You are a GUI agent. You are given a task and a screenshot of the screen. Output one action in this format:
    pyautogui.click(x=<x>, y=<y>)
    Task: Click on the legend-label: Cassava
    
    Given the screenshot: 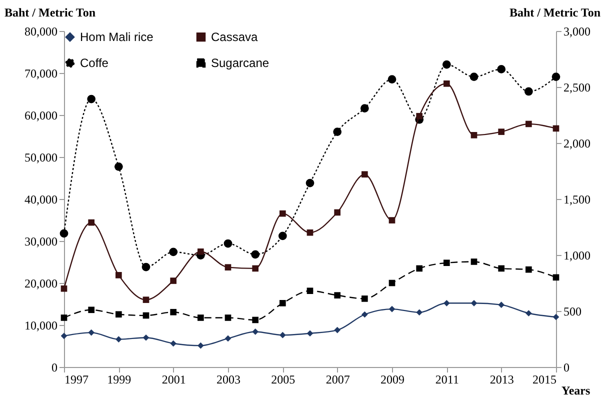 What is the action you would take?
    pyautogui.click(x=234, y=37)
    